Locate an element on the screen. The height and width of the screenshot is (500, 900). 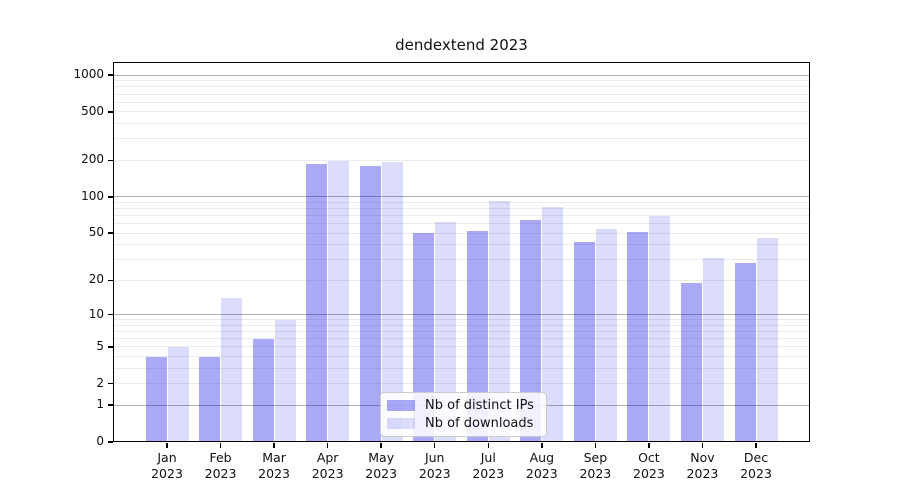
bar-distinct-ips-jul is located at coordinates (477, 336).